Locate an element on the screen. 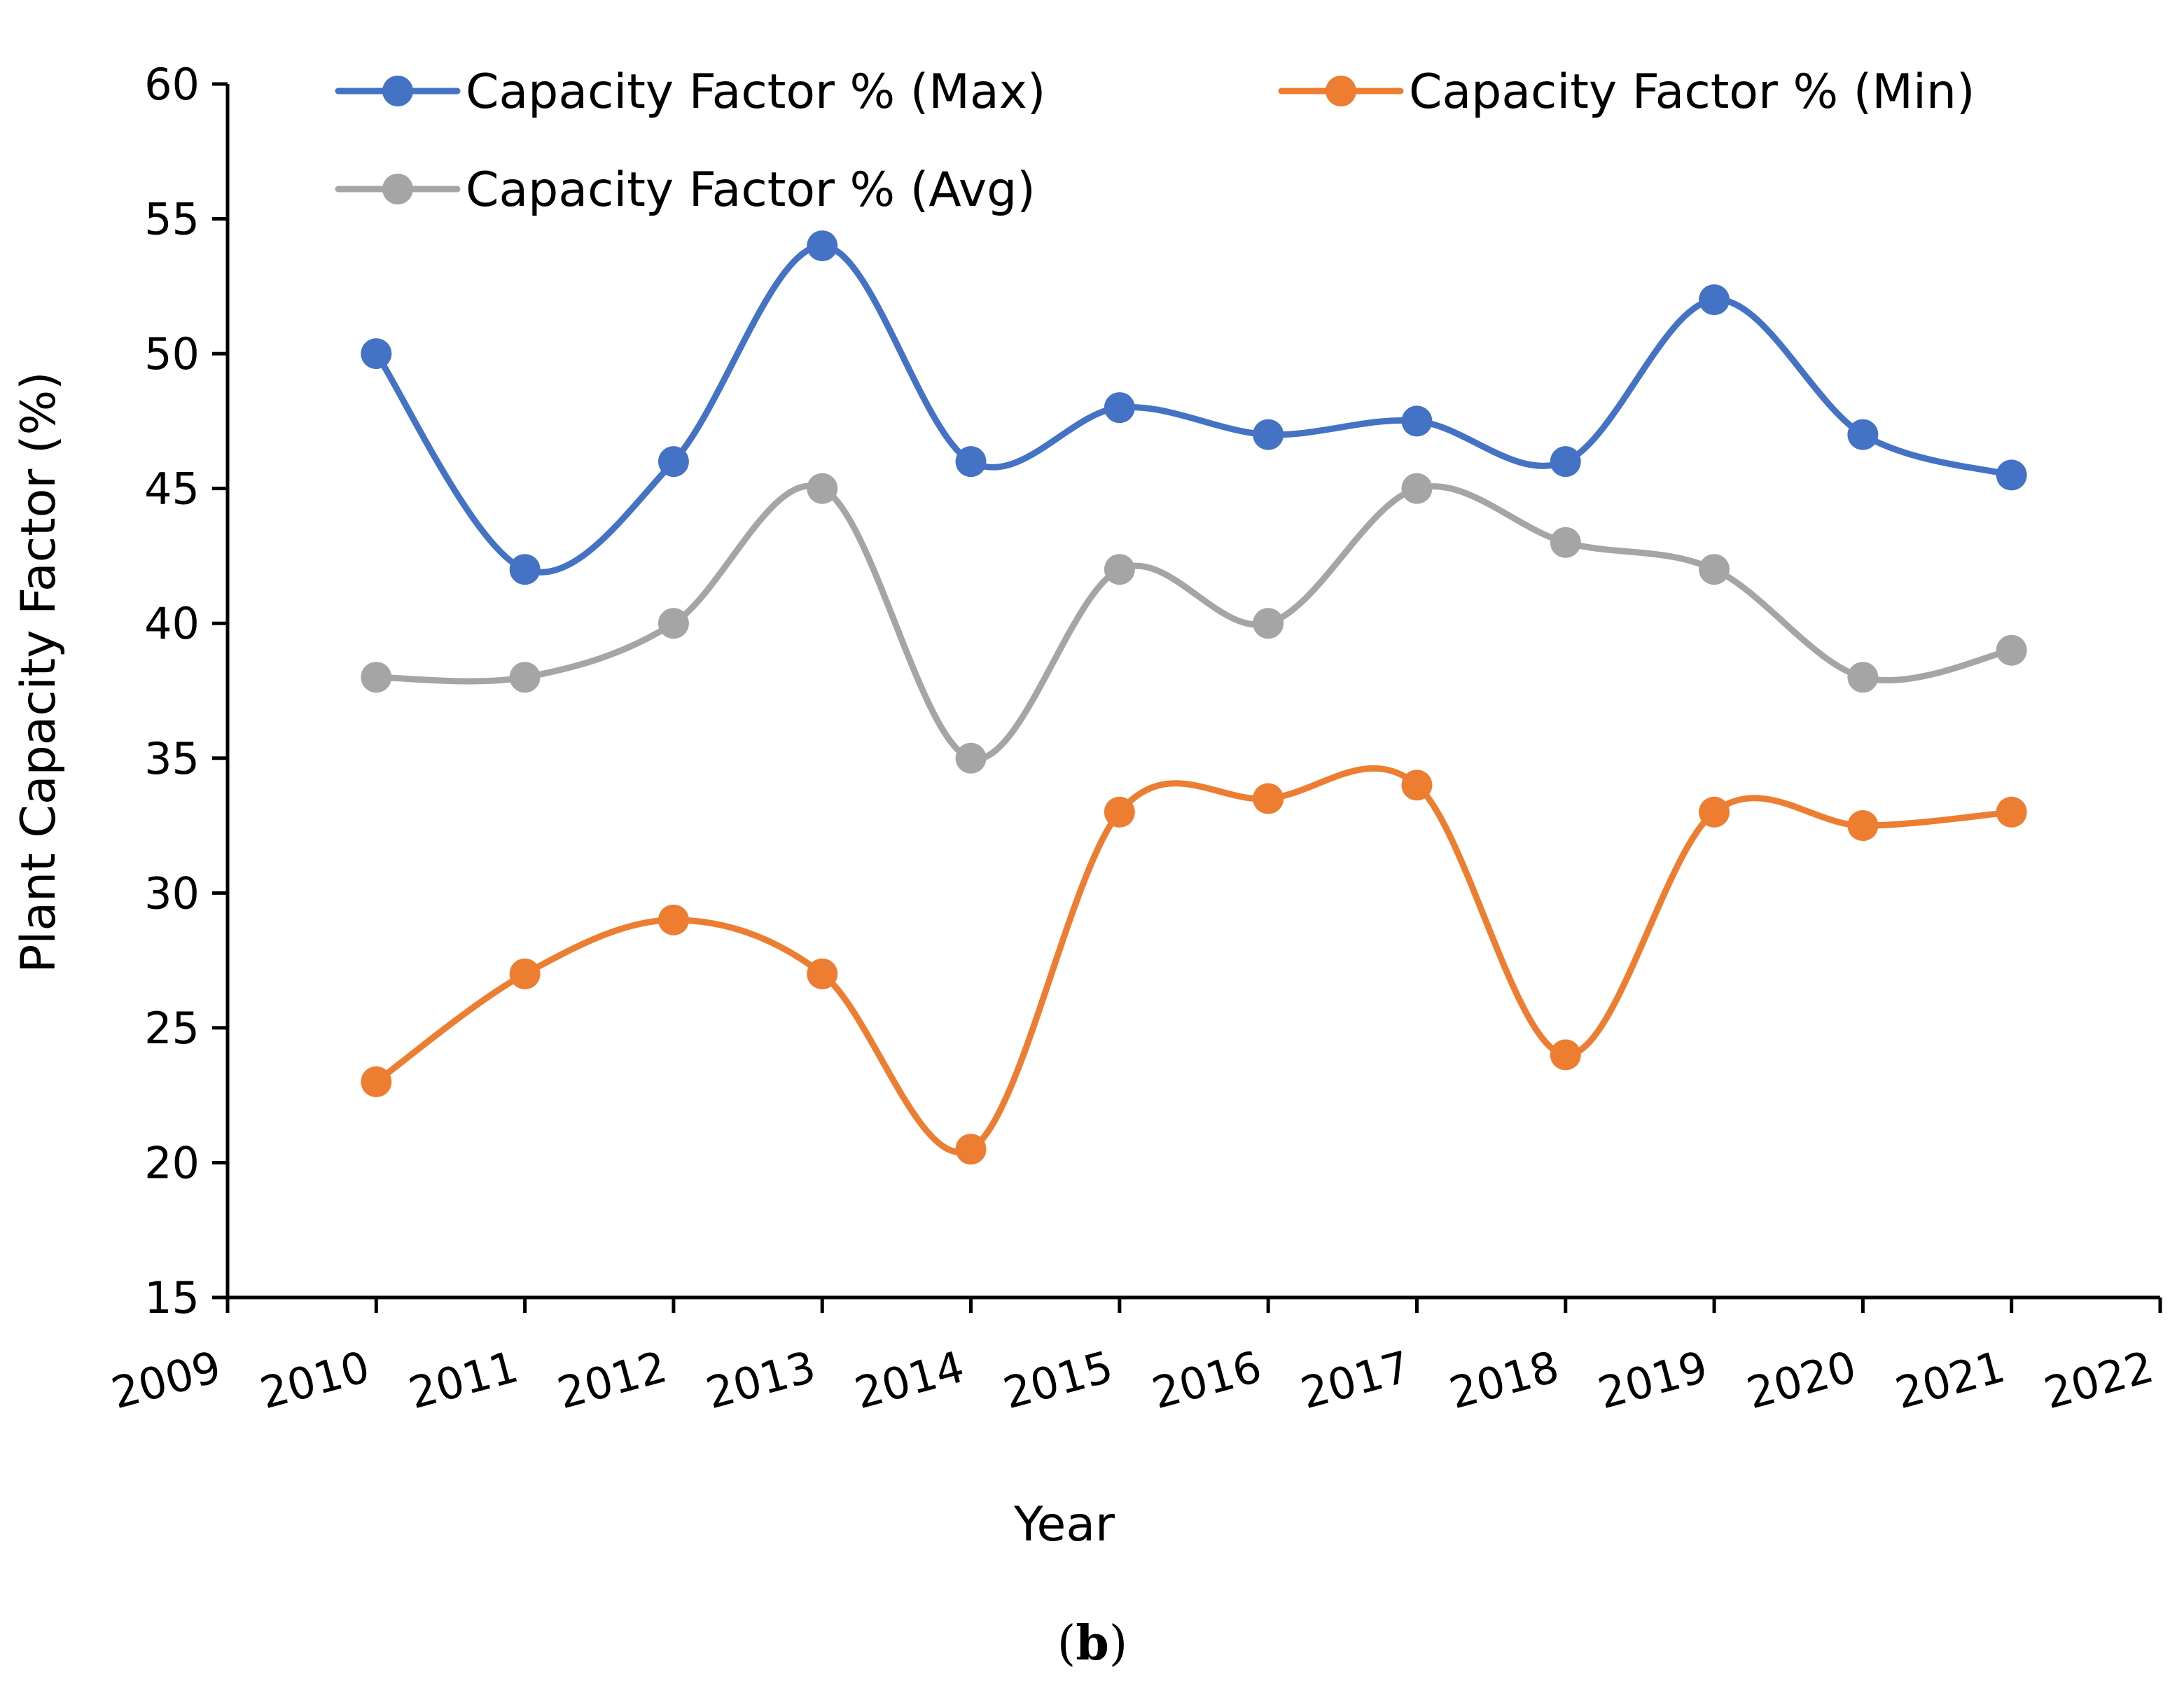 This screenshot has height=1684, width=2184. series-avg-line is located at coordinates (1194, 622).